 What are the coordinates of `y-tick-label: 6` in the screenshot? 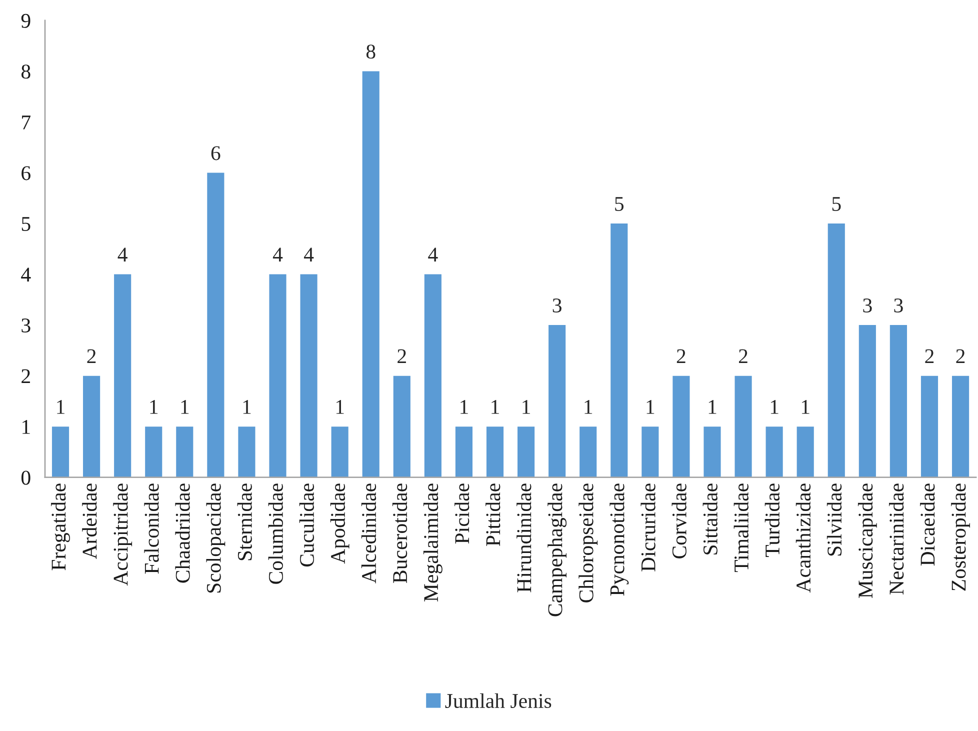 It's located at (26, 173).